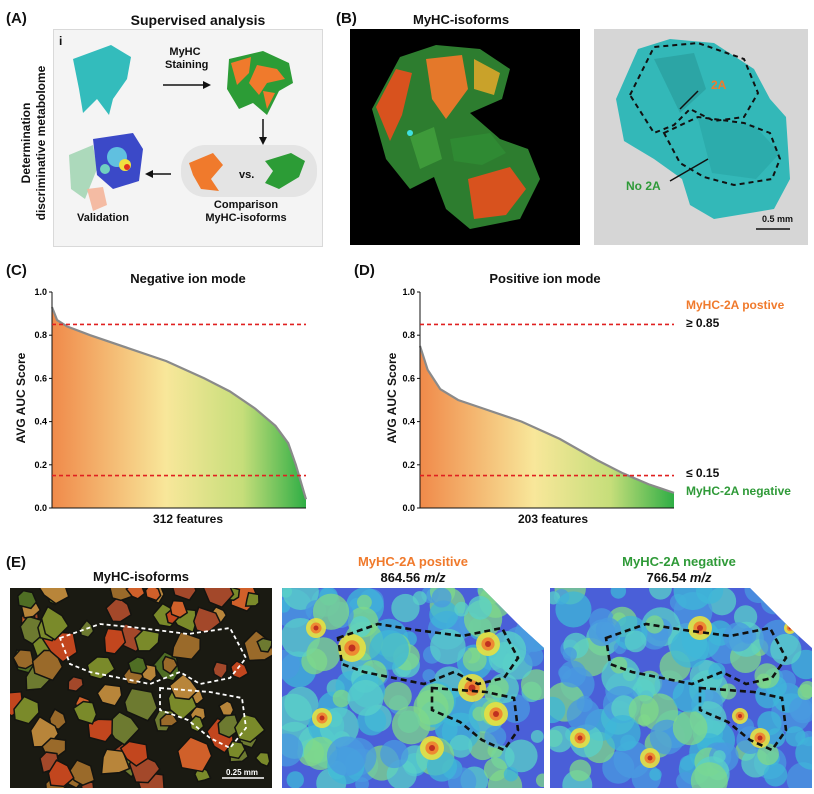 Image resolution: width=814 pixels, height=794 pixels. I want to click on panel-a-title: Supervised analysis, so click(198, 20).